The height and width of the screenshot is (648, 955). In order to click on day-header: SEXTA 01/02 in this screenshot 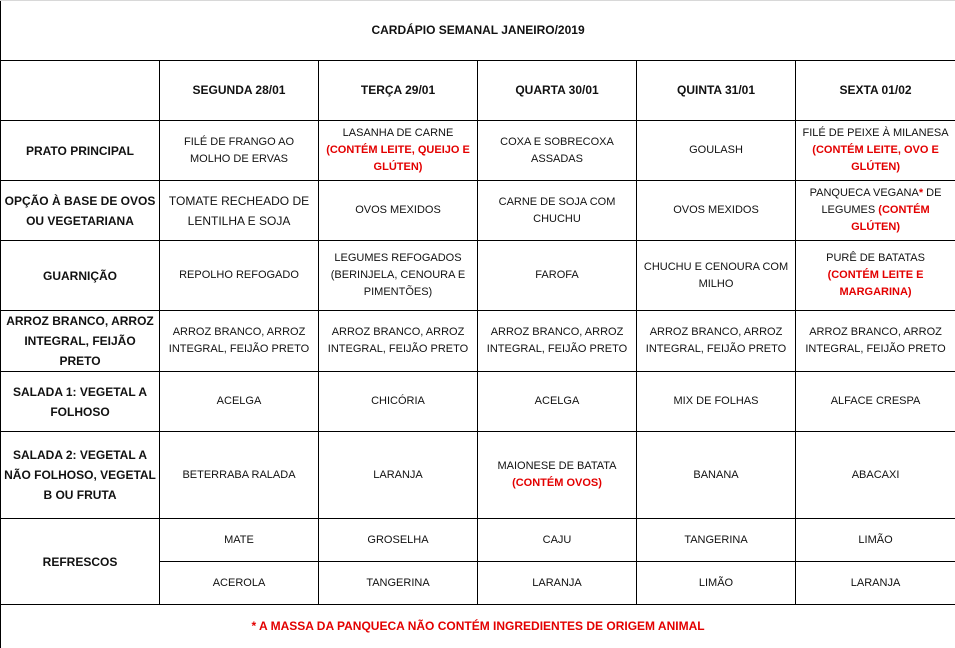, I will do `click(875, 91)`.